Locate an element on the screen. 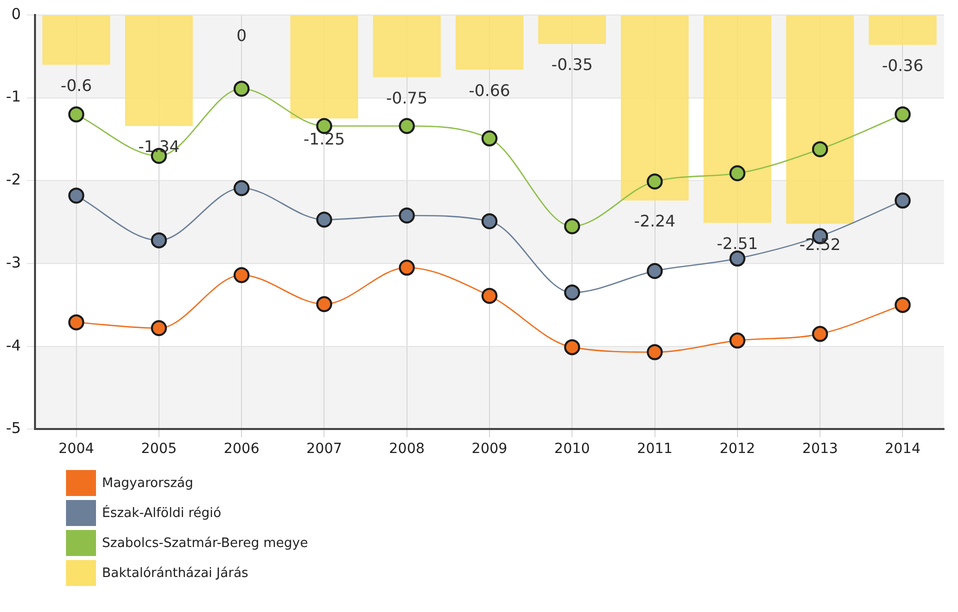  x-tick-label: 2005 is located at coordinates (159, 449).